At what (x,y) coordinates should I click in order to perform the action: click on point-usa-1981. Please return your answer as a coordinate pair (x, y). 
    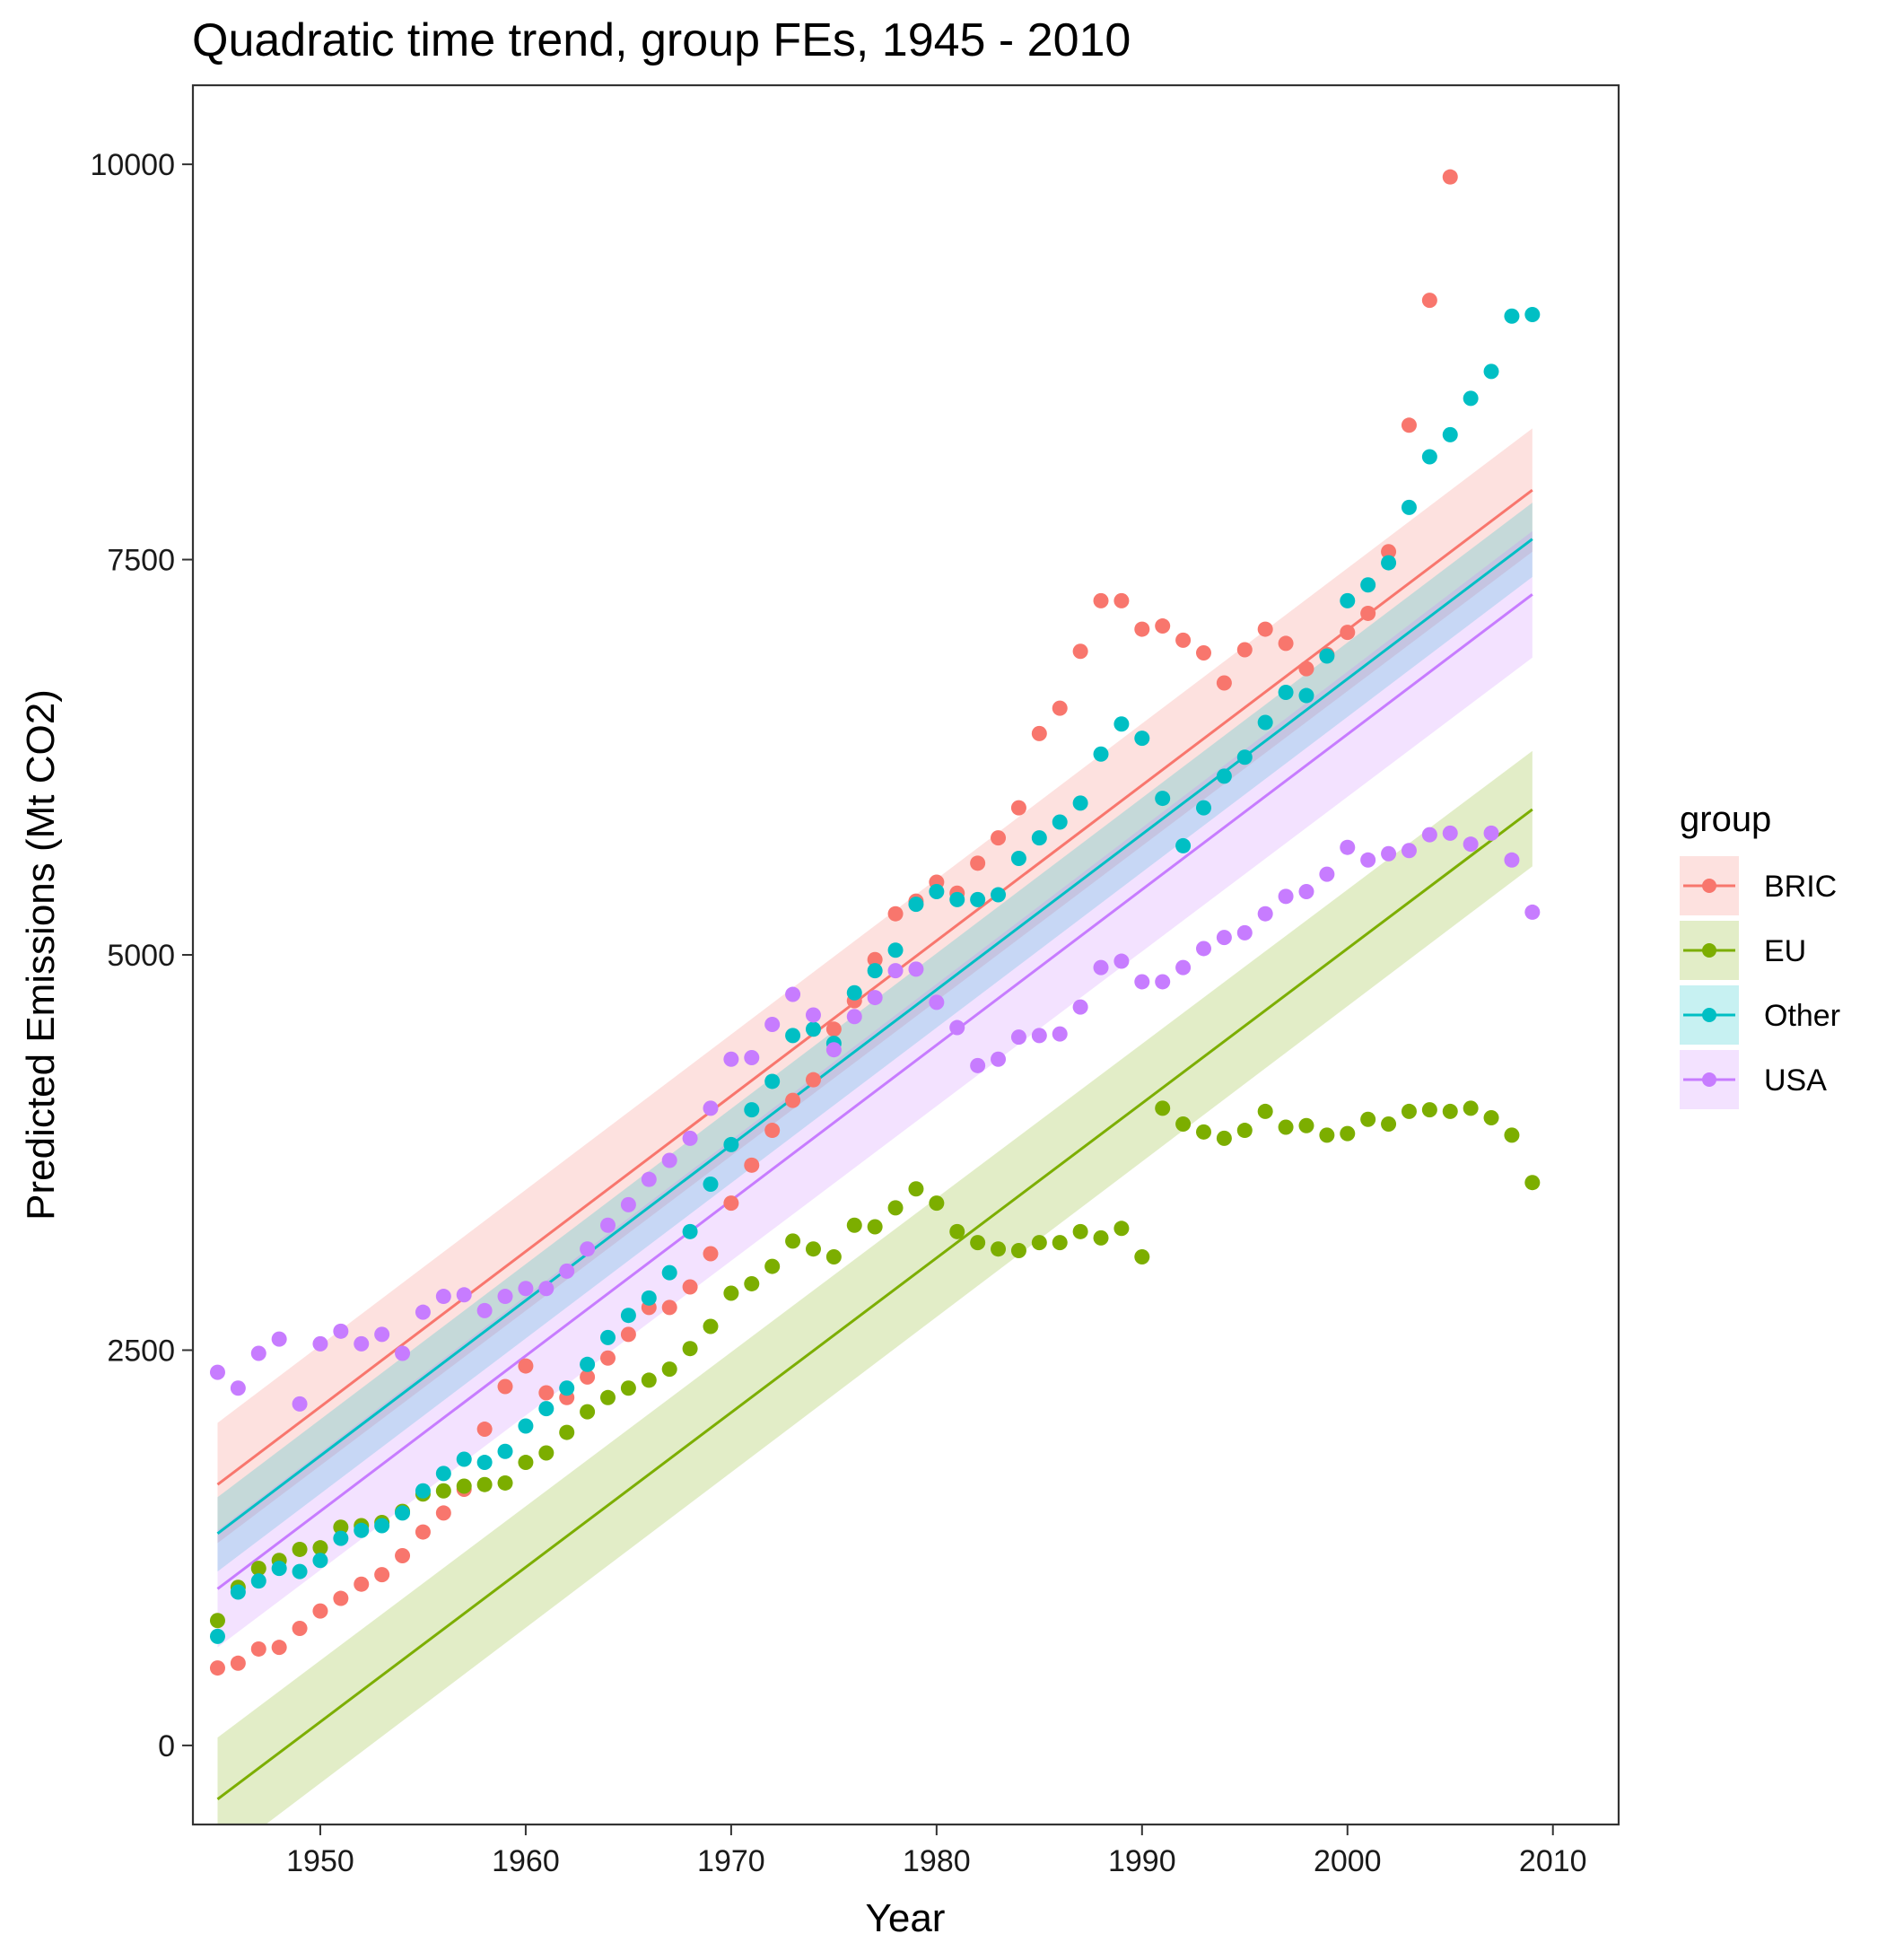
    Looking at the image, I should click on (957, 1028).